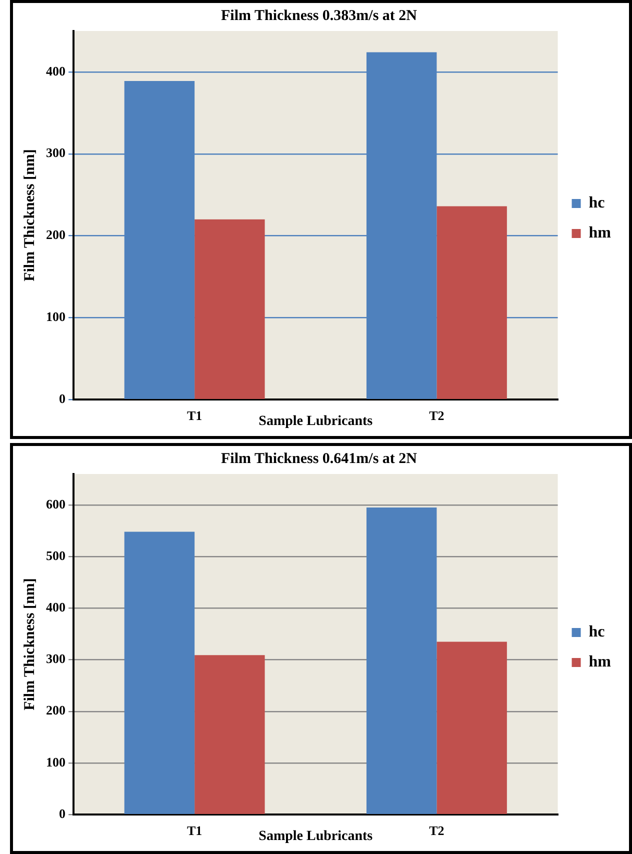  I want to click on chart-title: Film Thickness 0.641m/s at 2N, so click(319, 458).